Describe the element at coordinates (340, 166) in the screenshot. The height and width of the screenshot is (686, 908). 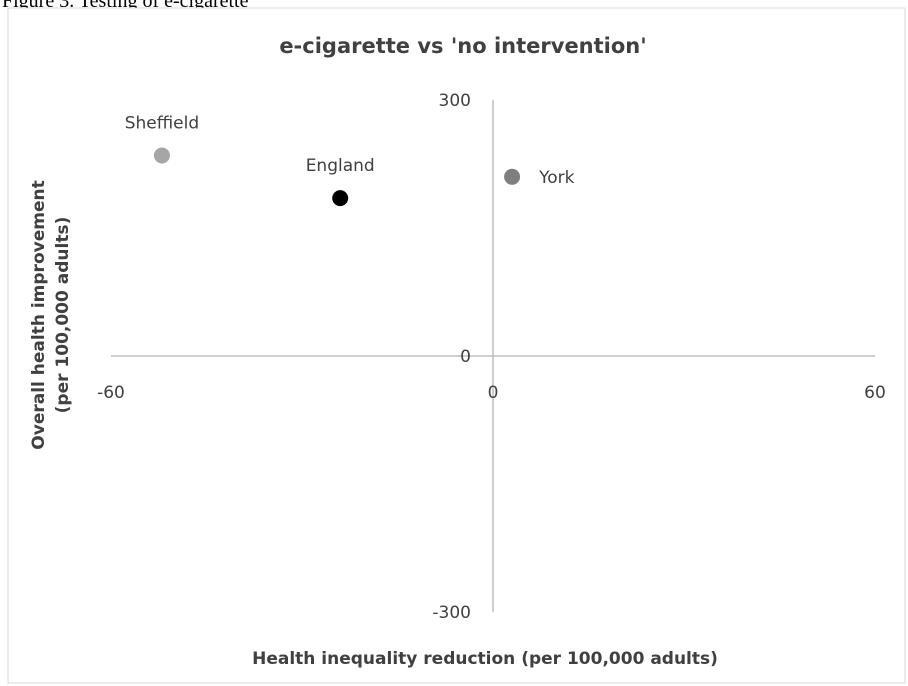
I see `data-label-england: England` at that location.